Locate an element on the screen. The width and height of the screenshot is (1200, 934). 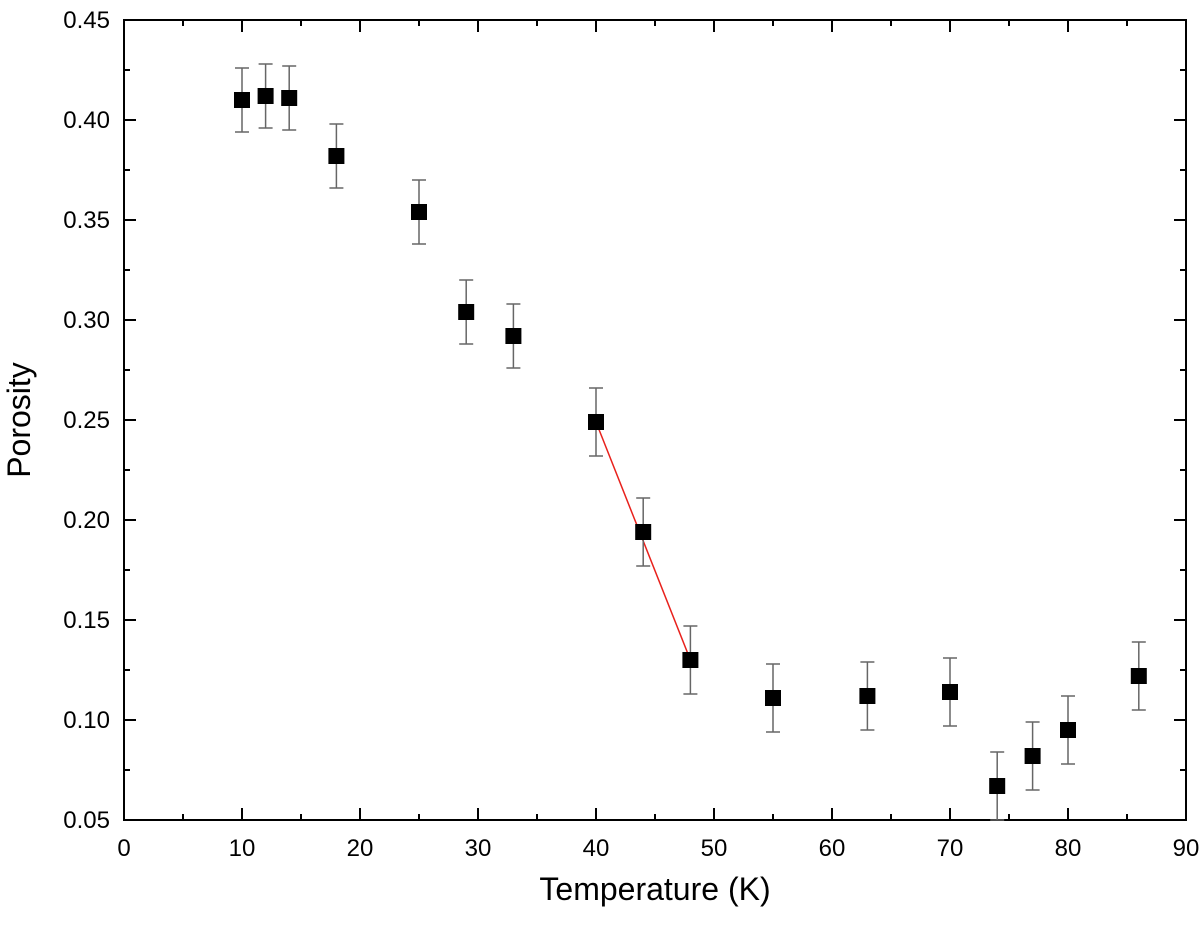
y-axis-title: Porosity is located at coordinates (19, 420).